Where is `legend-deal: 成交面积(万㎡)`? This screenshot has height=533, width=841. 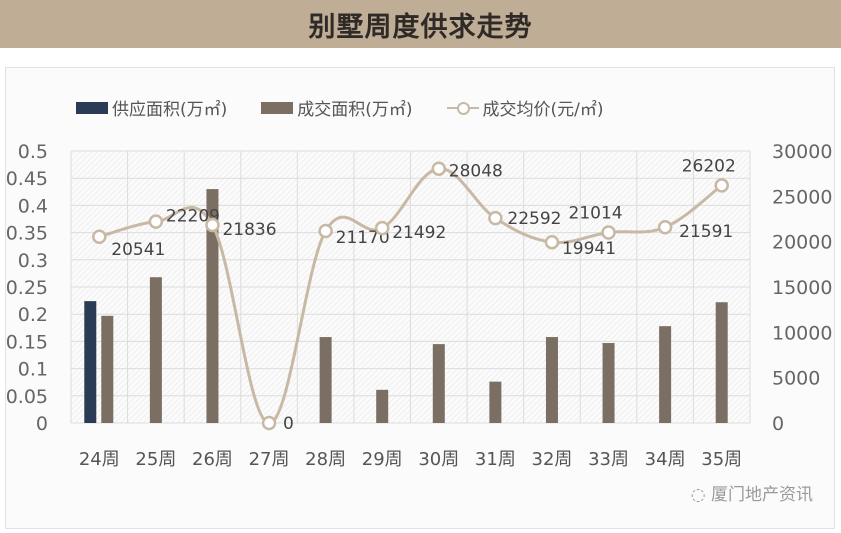 legend-deal: 成交面积(万㎡) is located at coordinates (337, 107).